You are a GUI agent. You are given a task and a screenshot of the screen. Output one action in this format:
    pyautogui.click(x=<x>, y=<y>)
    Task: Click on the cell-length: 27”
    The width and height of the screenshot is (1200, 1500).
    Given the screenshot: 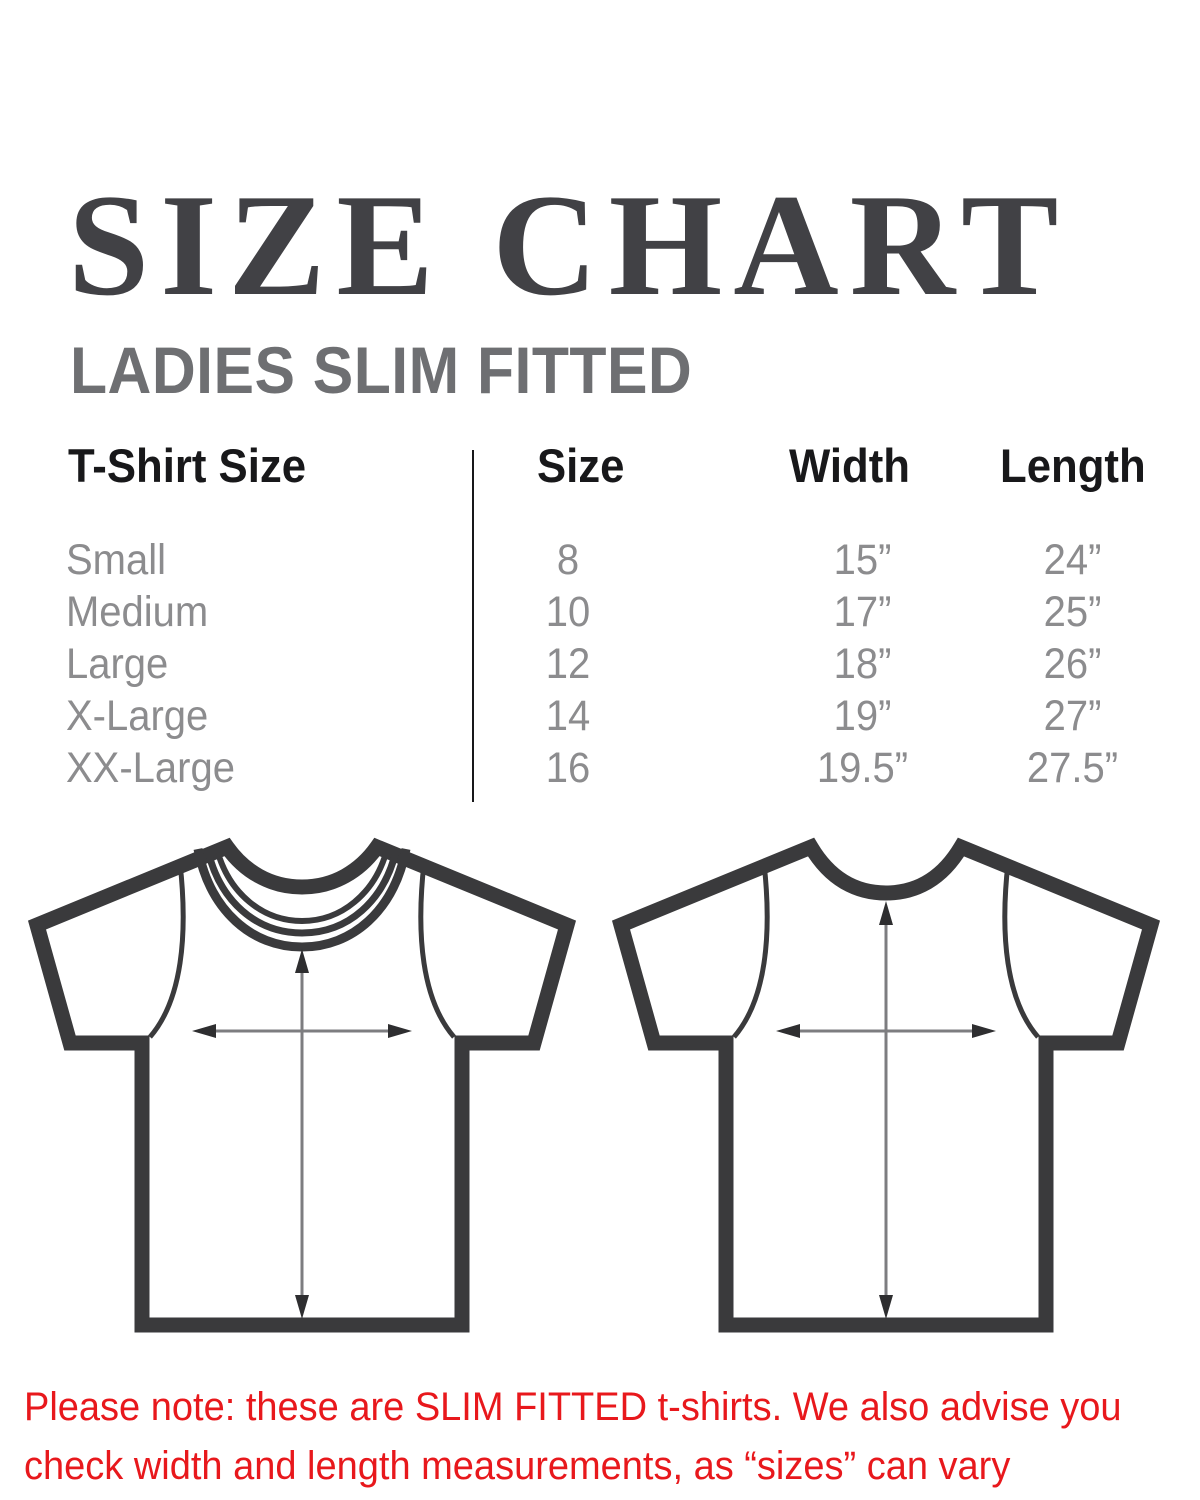 What is the action you would take?
    pyautogui.click(x=1072, y=716)
    